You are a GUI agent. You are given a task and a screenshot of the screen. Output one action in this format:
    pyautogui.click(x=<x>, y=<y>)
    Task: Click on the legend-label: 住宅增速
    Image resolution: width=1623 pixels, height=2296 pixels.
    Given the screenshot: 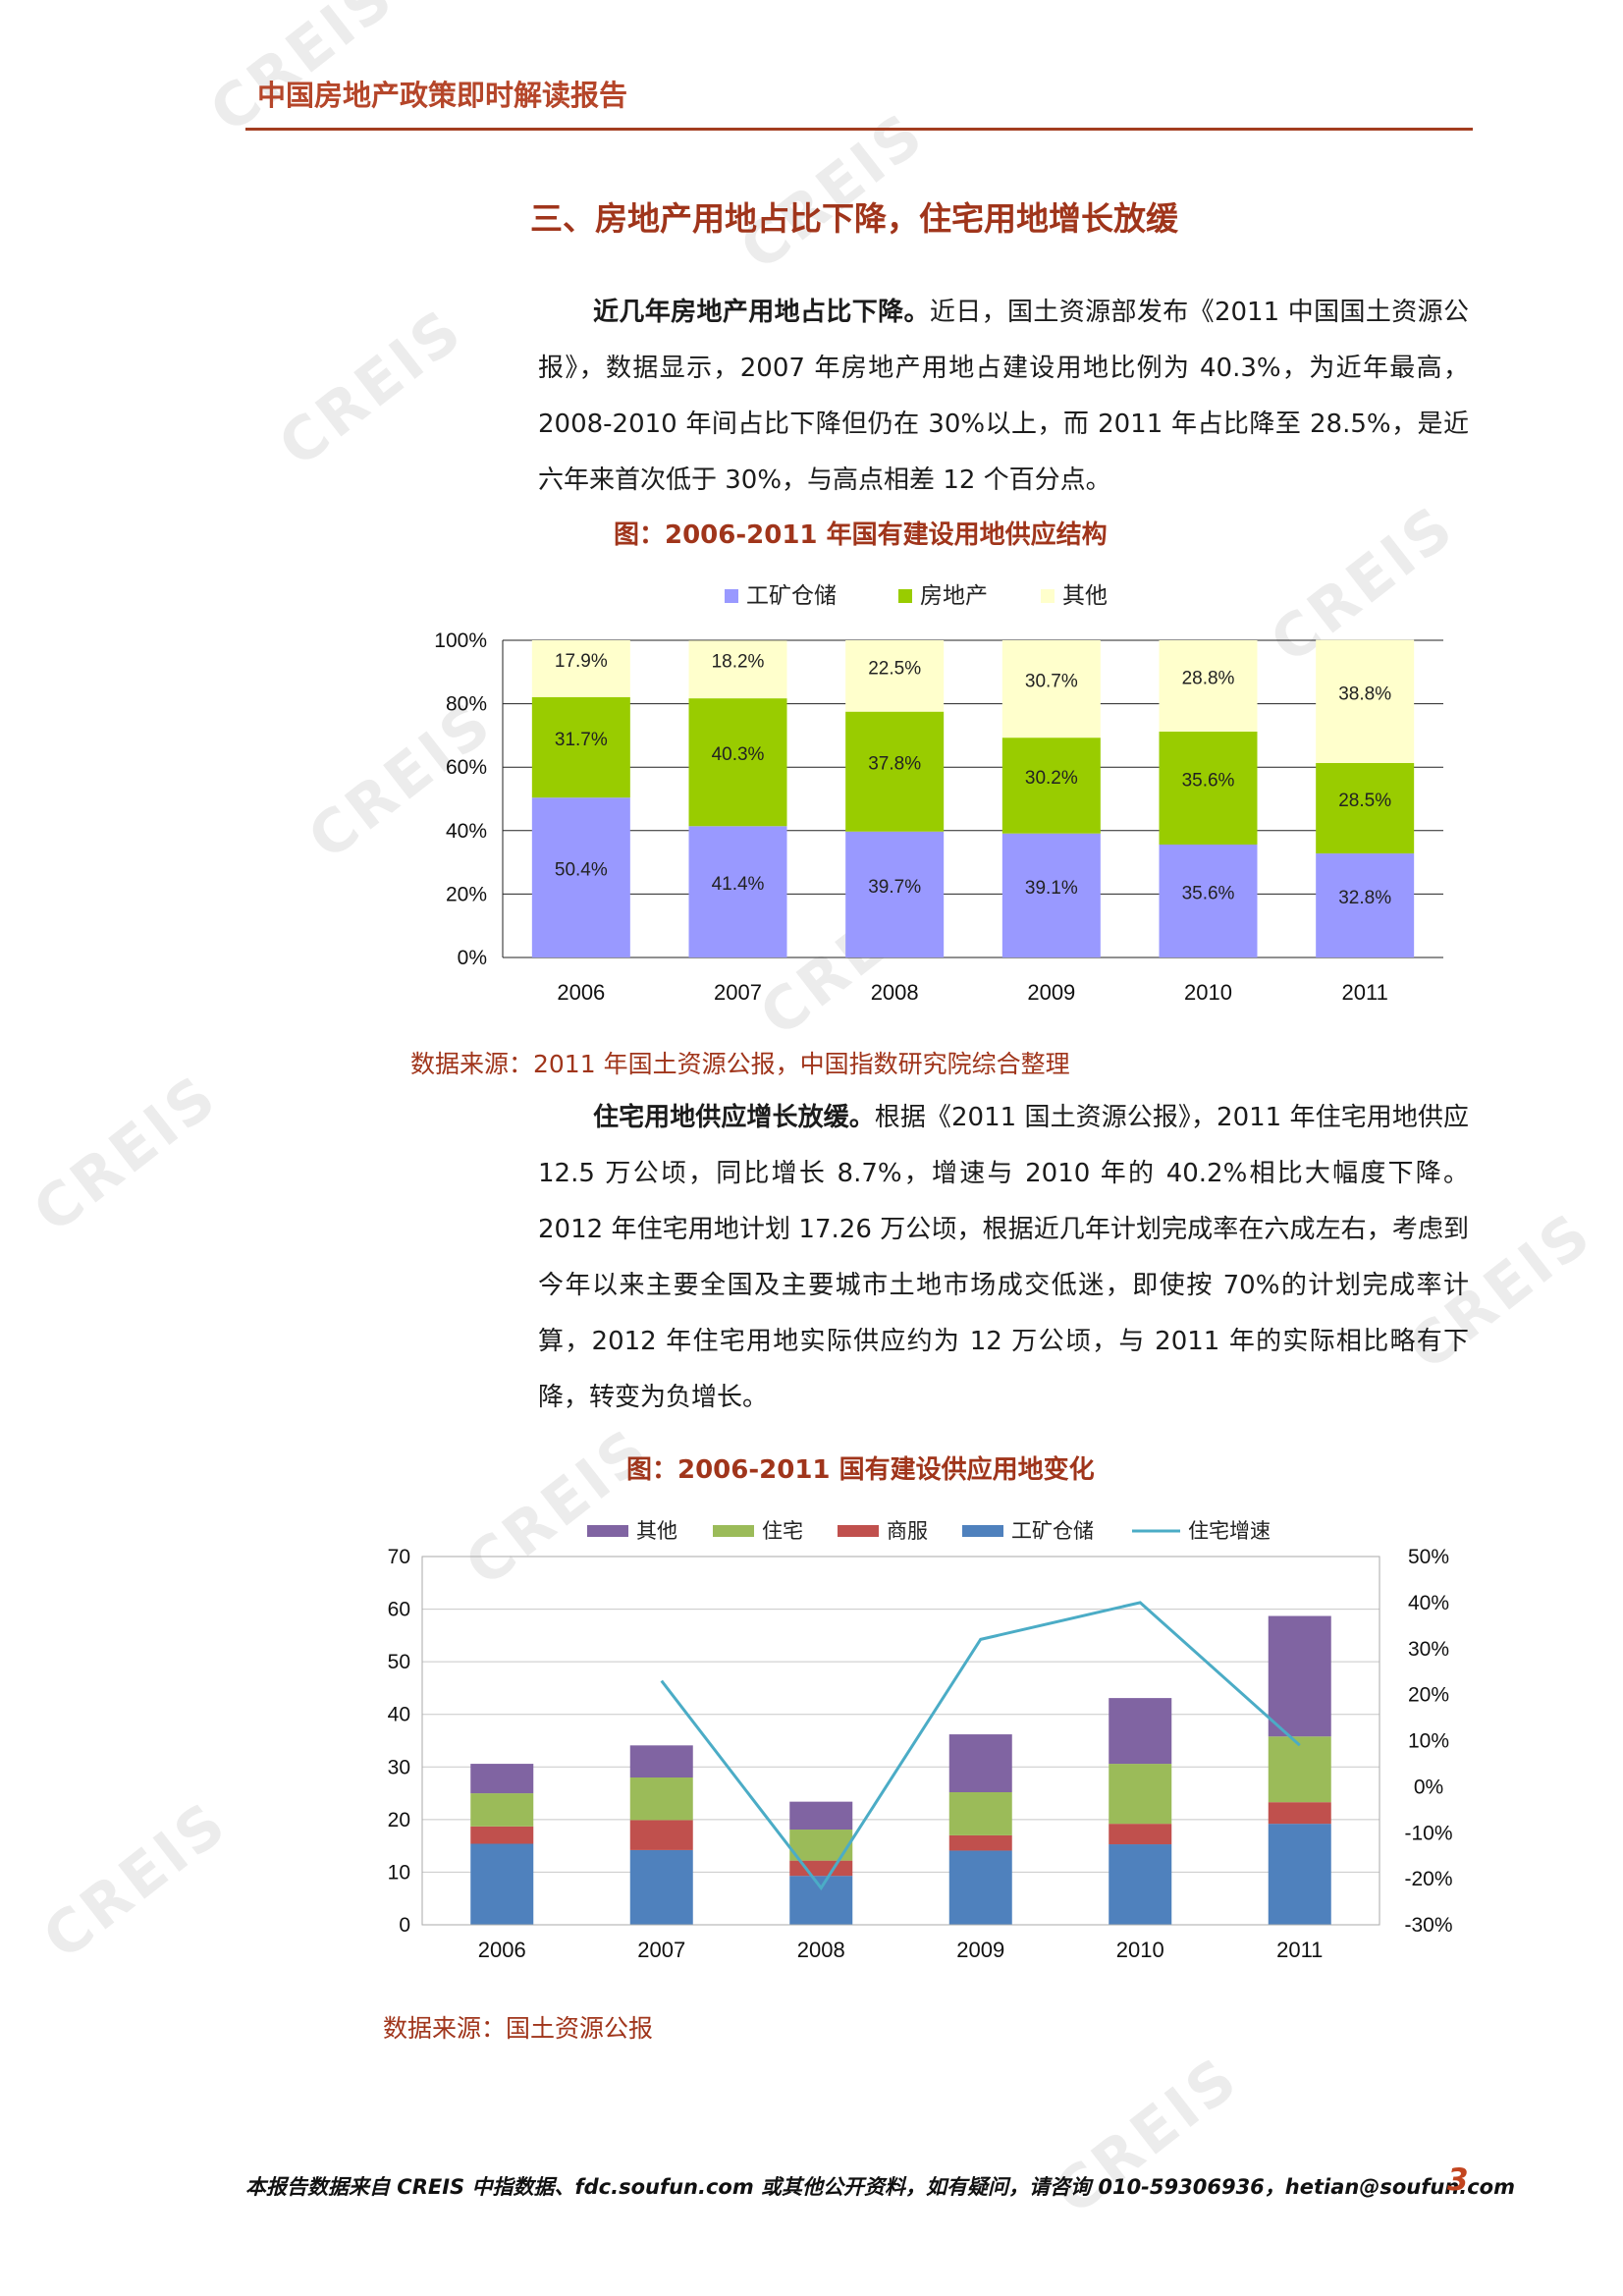 What is the action you would take?
    pyautogui.click(x=1229, y=1531)
    